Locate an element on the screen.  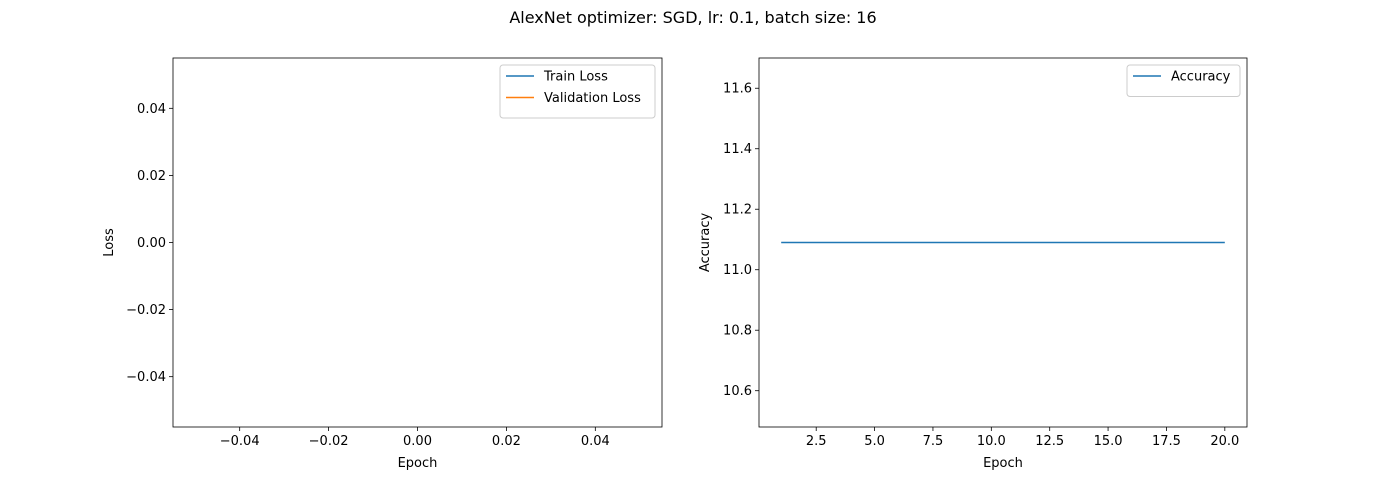
loss-y-tick-label: 0.00 is located at coordinates (151, 243).